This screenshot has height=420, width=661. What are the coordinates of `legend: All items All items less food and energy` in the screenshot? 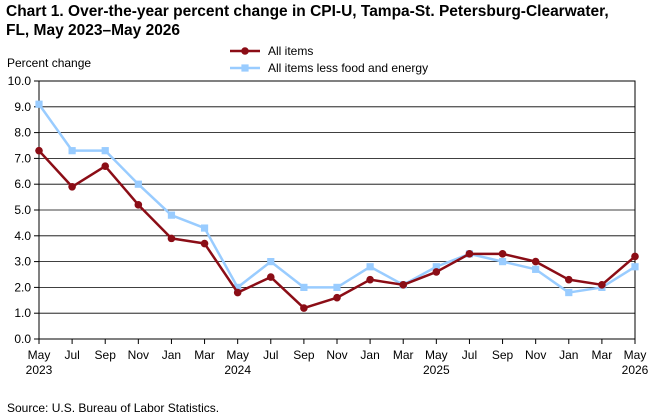 It's located at (329, 59).